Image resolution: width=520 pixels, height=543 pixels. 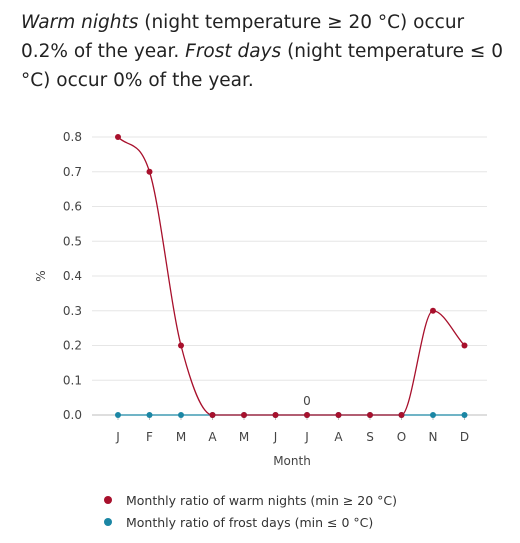 I want to click on x-tick-label: O, so click(x=401, y=437).